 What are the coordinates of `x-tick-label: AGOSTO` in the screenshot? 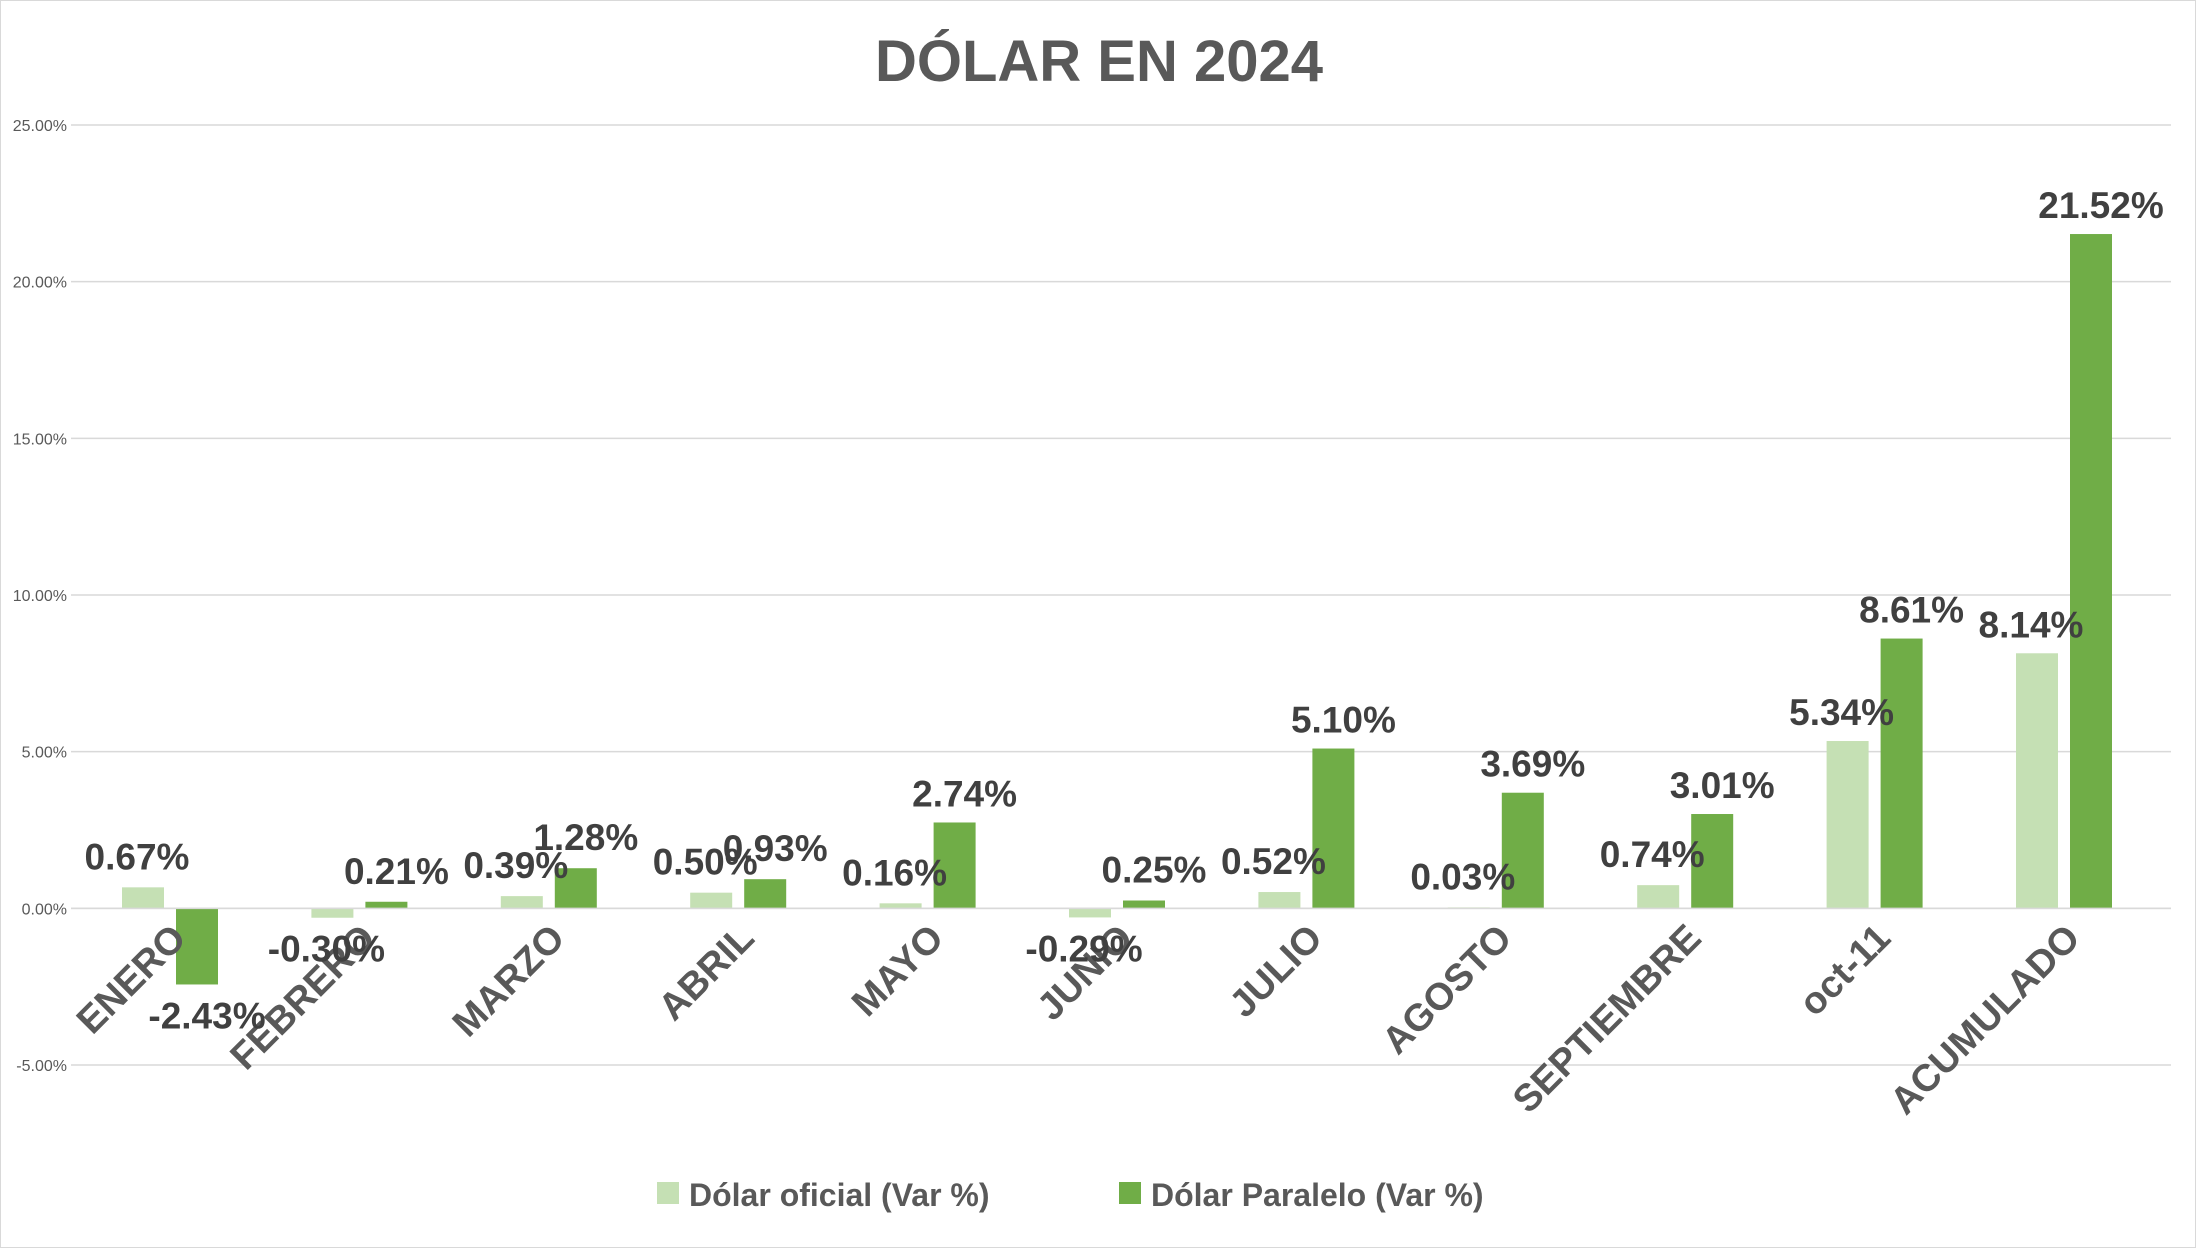 It's located at (1448, 990).